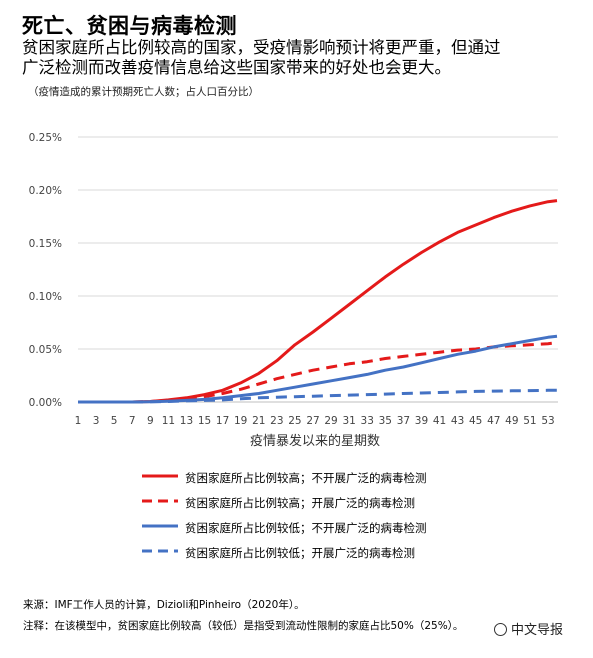  Describe the element at coordinates (45, 270) in the screenshot. I see `y-tick-labels: 0.00% 0.05% 0.10% 0.15% 0.20% 0.25%` at that location.